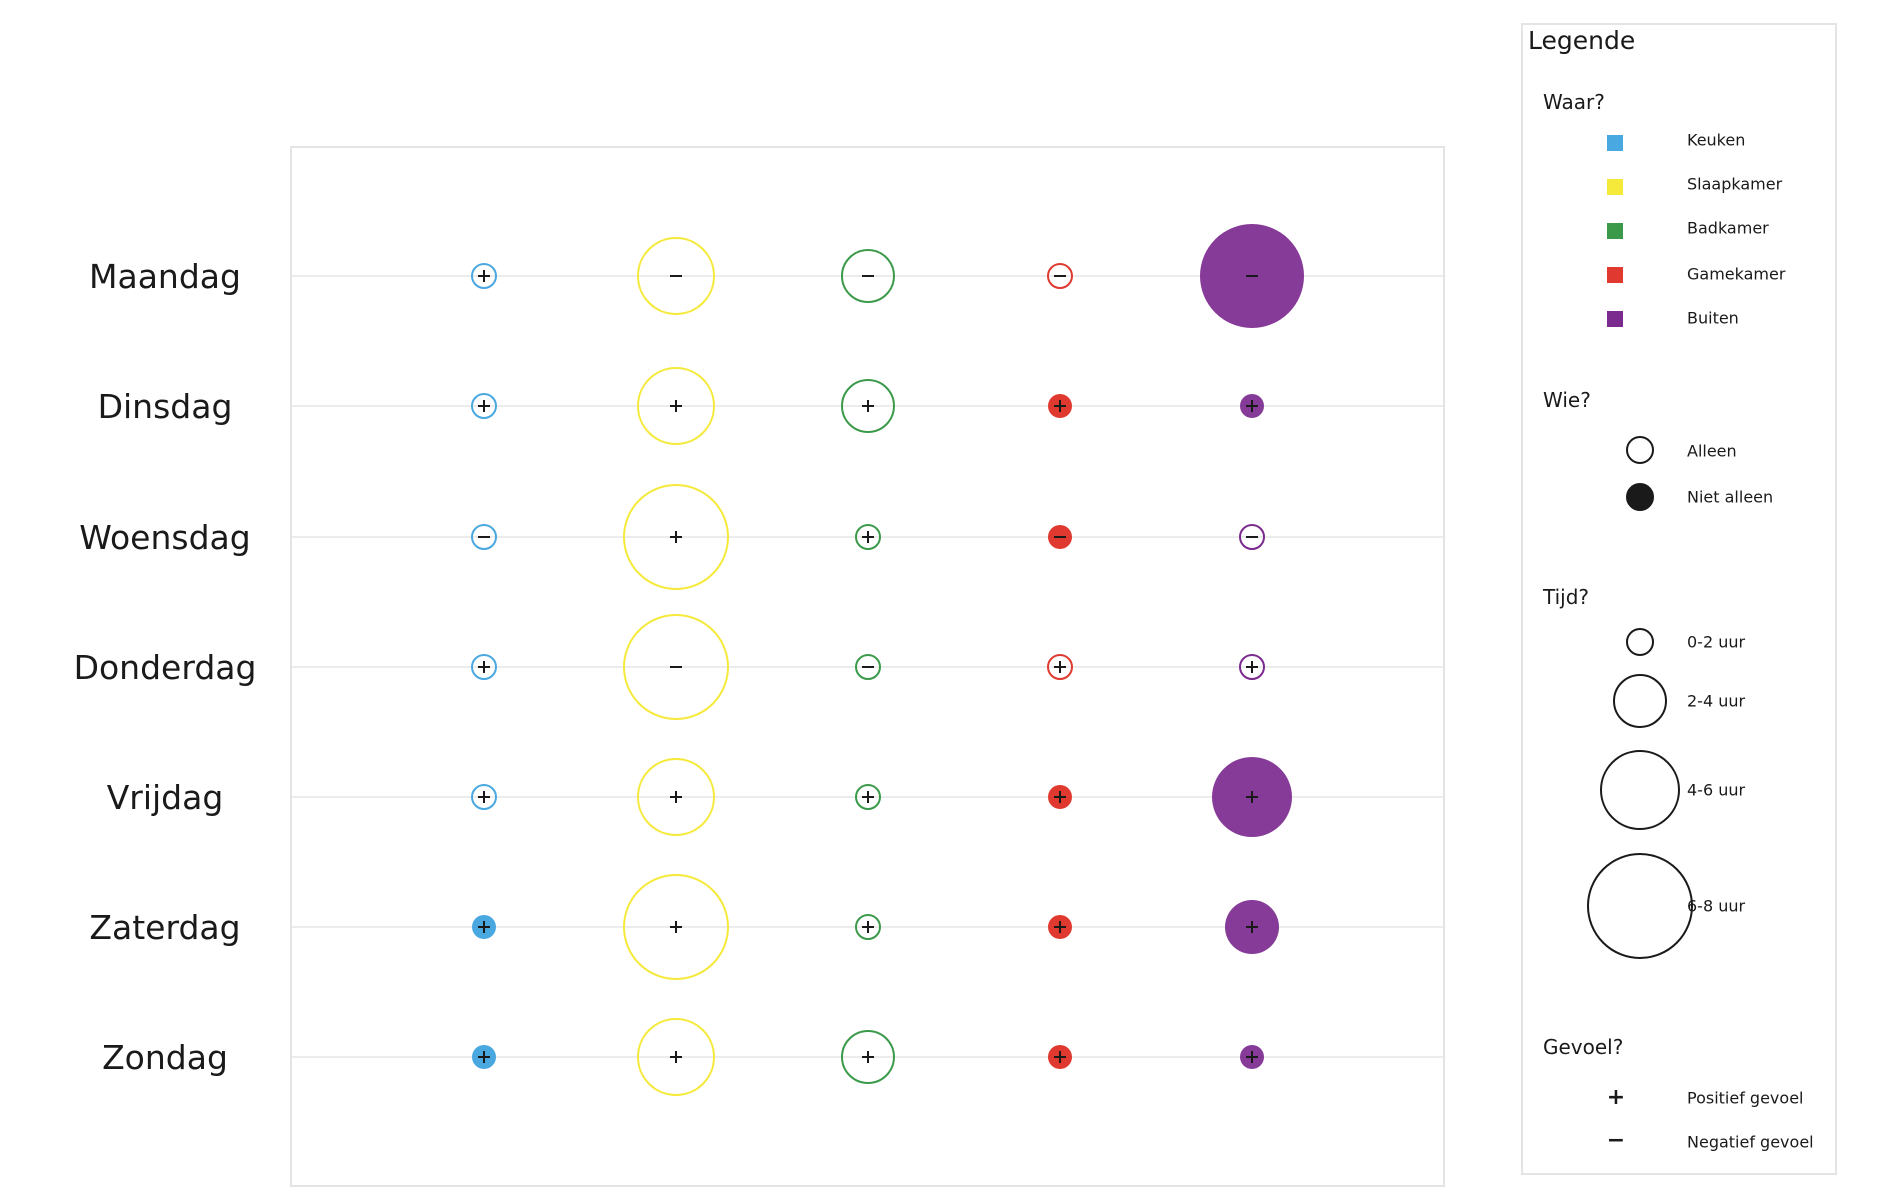 This screenshot has width=1890, height=1194. I want to click on legend-heading-tijd: Tijd?, so click(1566, 597).